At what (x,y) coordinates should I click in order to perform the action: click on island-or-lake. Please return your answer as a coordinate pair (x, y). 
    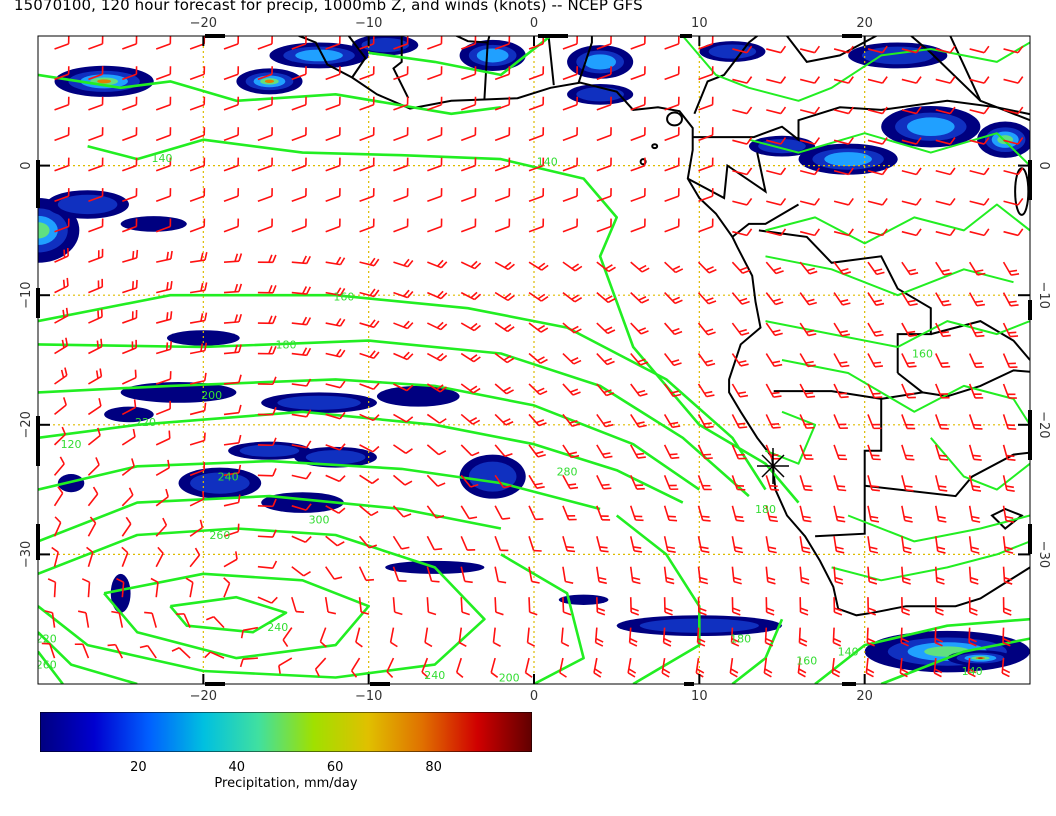
    Looking at the image, I should click on (655, 146).